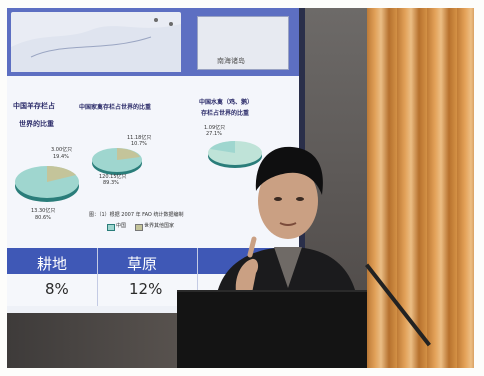  I want to click on aquatic-title-line1: 中国水禽（鸡、鹅）, so click(226, 102).